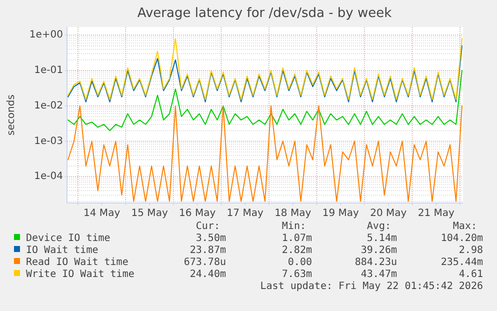 This screenshot has width=497, height=311. I want to click on y-tick-label: 1e-04, so click(48, 176).